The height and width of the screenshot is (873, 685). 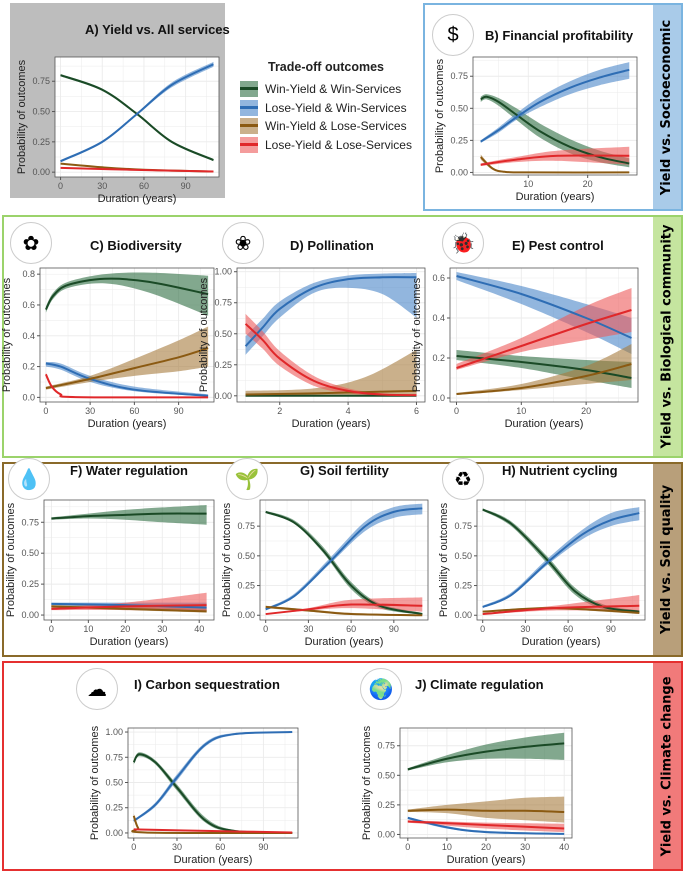 What do you see at coordinates (667, 336) in the screenshot?
I see `section-label-biological: Yield vs. Biological community` at bounding box center [667, 336].